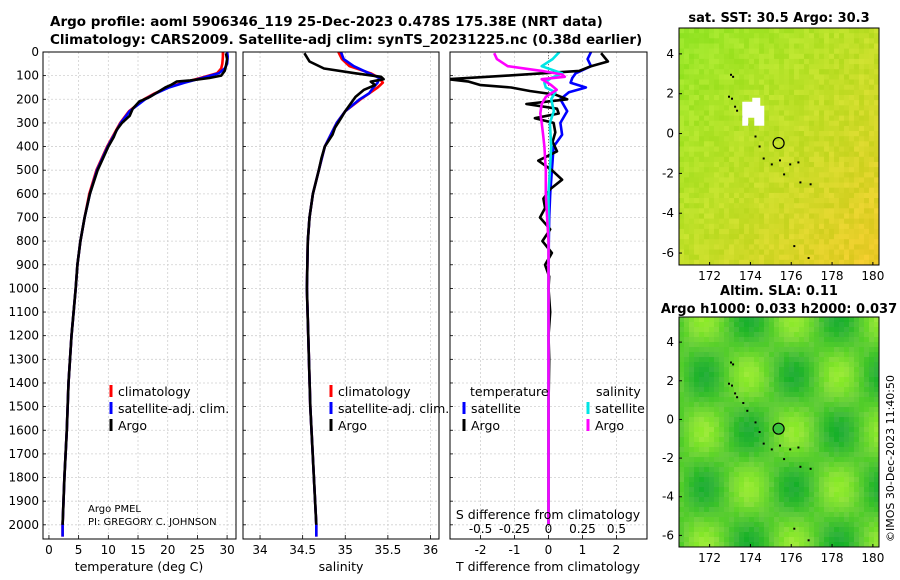 Image resolution: width=900 pixels, height=580 pixels. I want to click on y-tick-label: 600, so click(27, 194).